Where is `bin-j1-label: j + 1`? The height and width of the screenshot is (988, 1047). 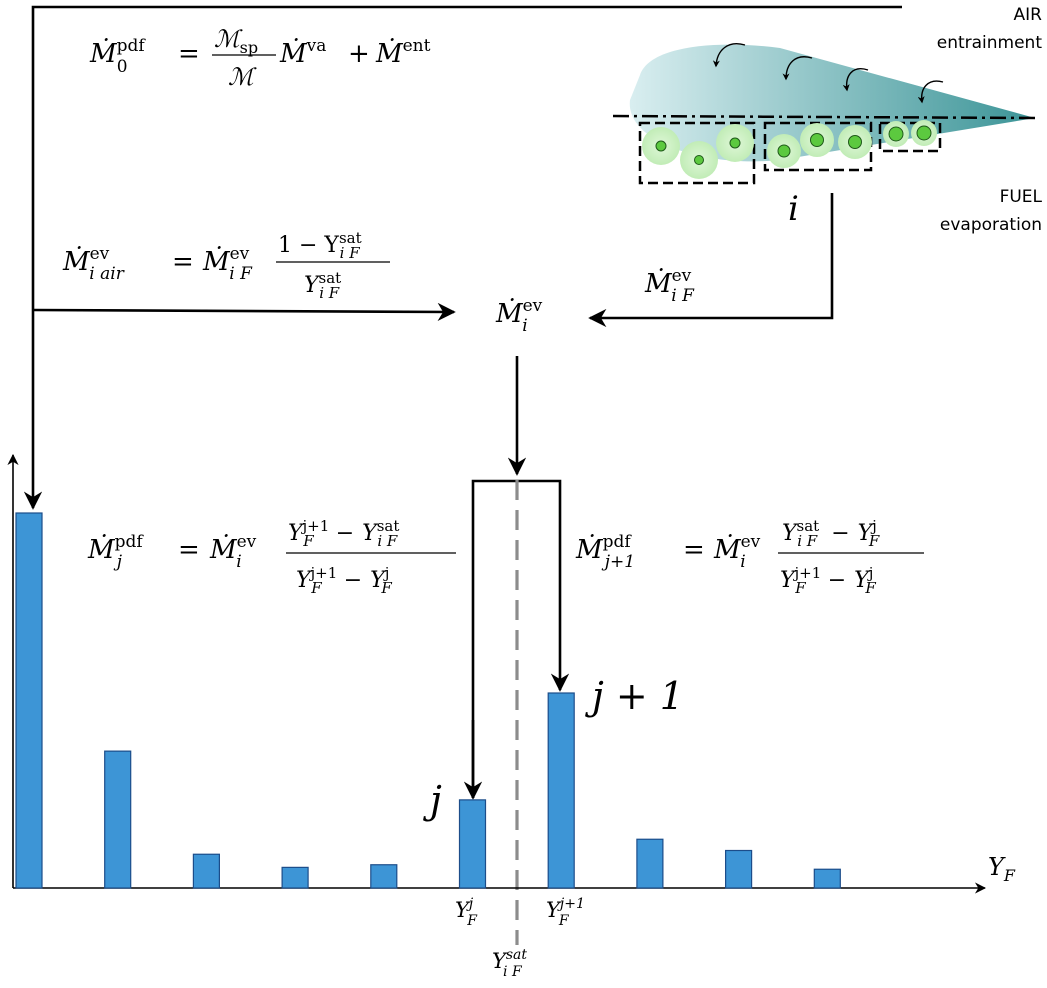
bin-j1-label: j + 1 is located at coordinates (634, 696).